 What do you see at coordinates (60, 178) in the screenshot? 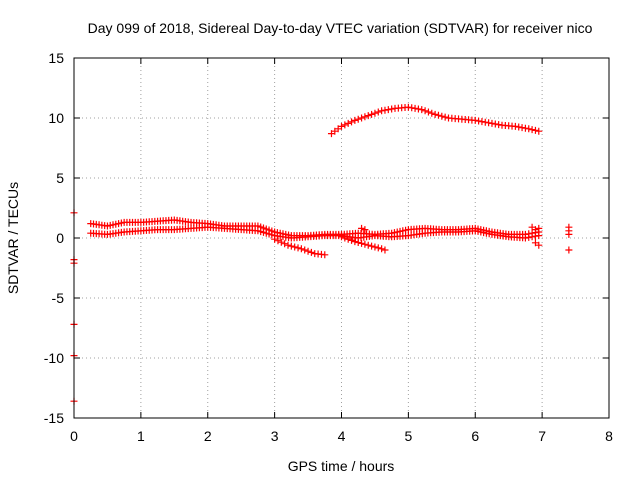
I see `y-tick-label: 5` at bounding box center [60, 178].